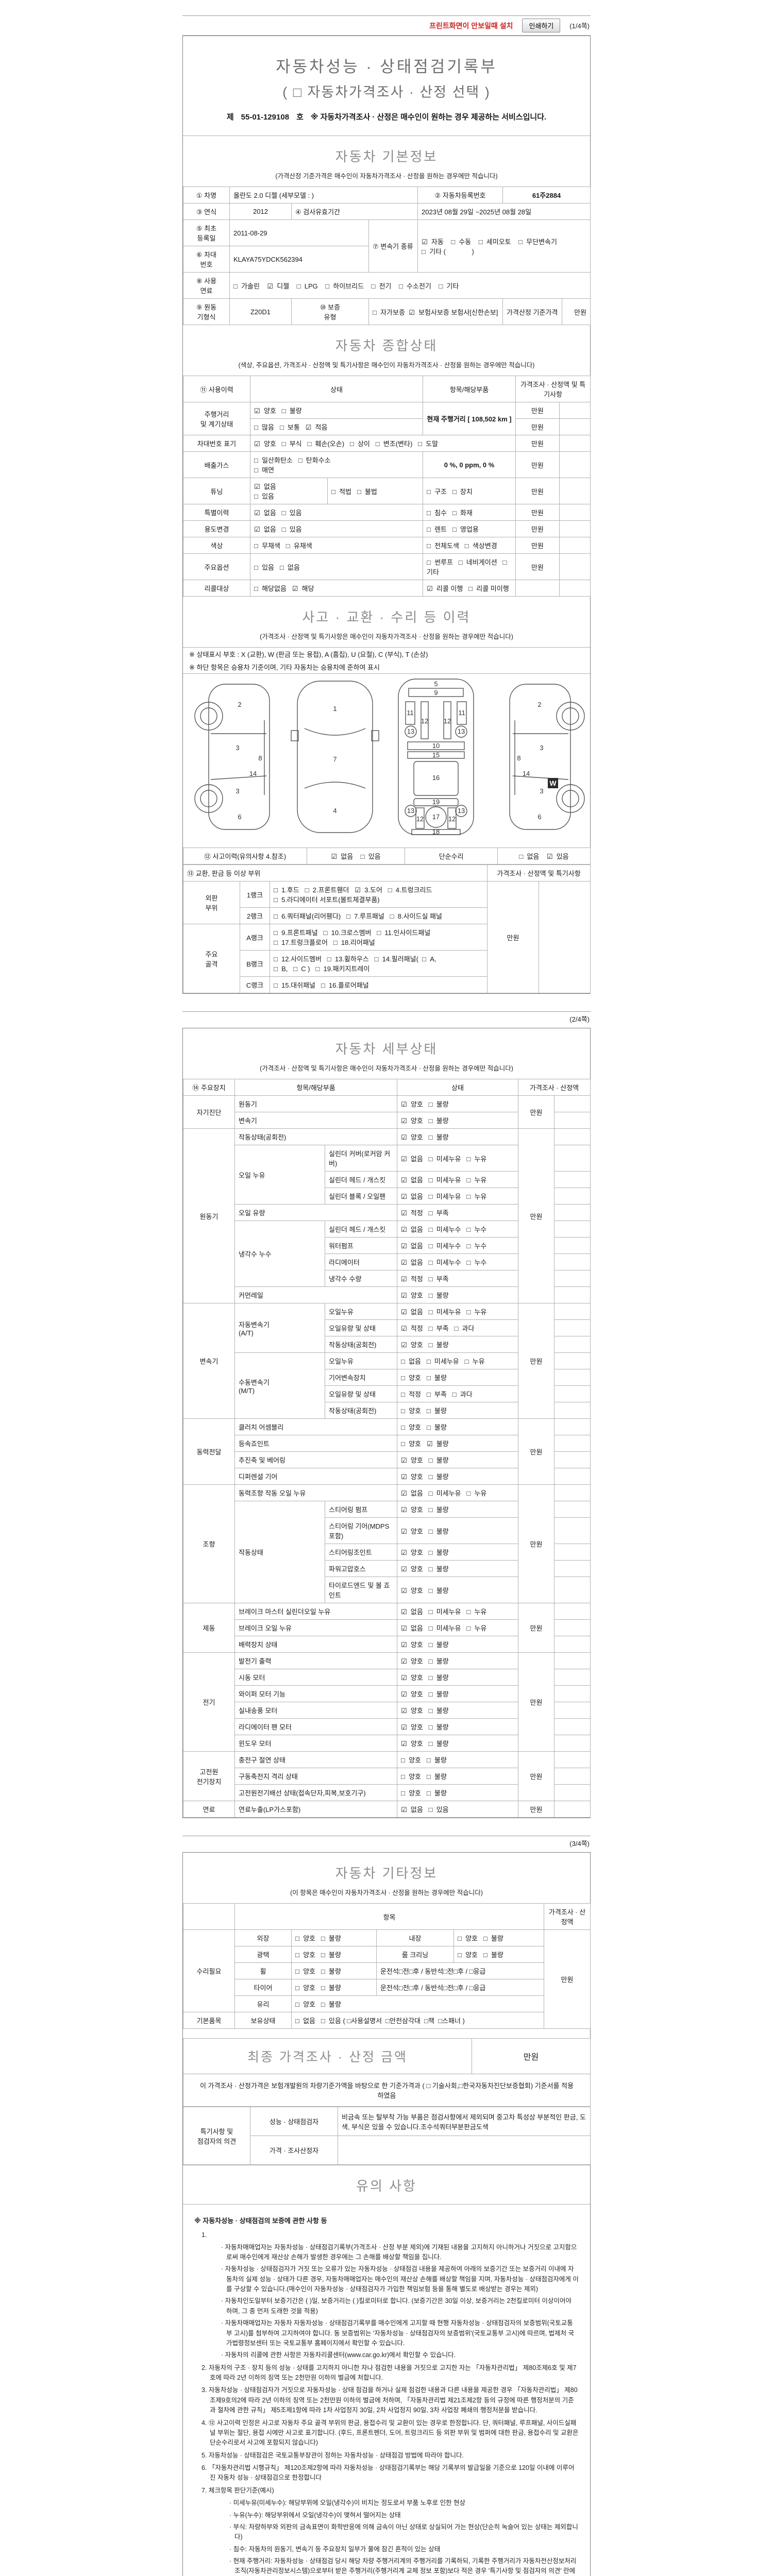 Image resolution: width=773 pixels, height=2576 pixels. I want to click on color-kind: □ 전체도색 □ 색상변경, so click(469, 545).